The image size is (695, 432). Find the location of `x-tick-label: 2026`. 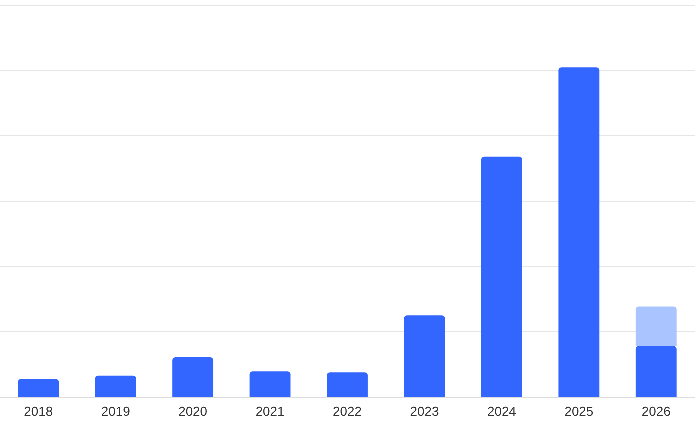

x-tick-label: 2026 is located at coordinates (656, 411).